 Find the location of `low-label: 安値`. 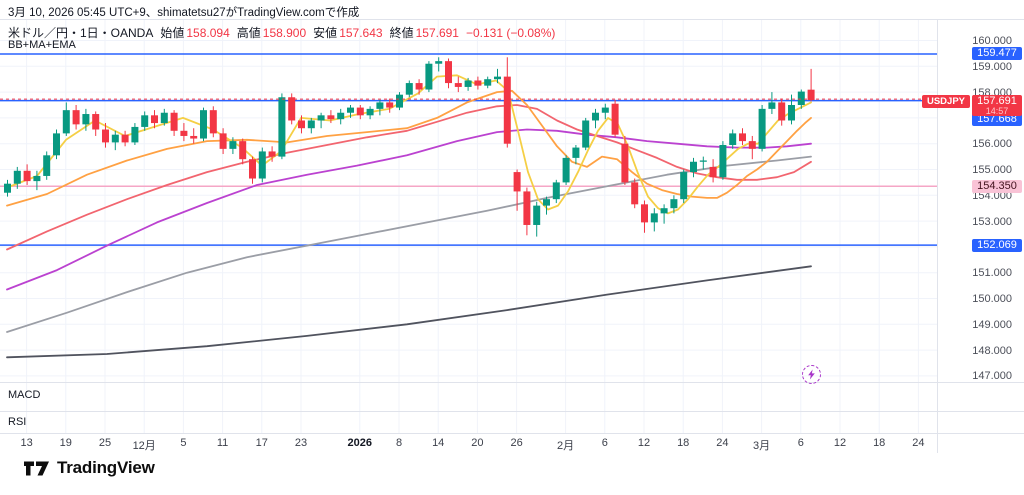

low-label: 安値 is located at coordinates (325, 33).